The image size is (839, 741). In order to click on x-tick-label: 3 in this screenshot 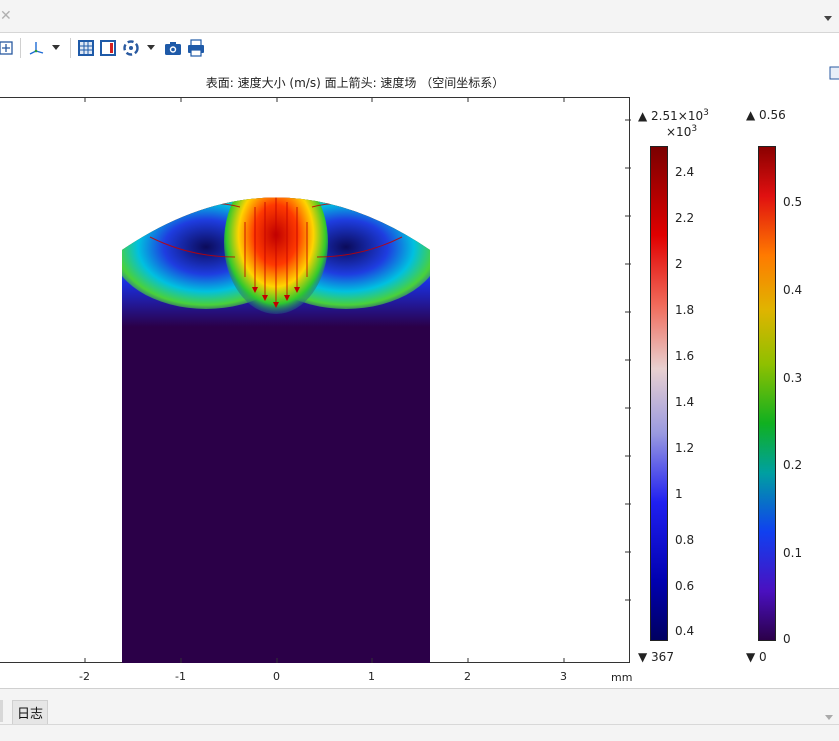, I will do `click(563, 676)`.